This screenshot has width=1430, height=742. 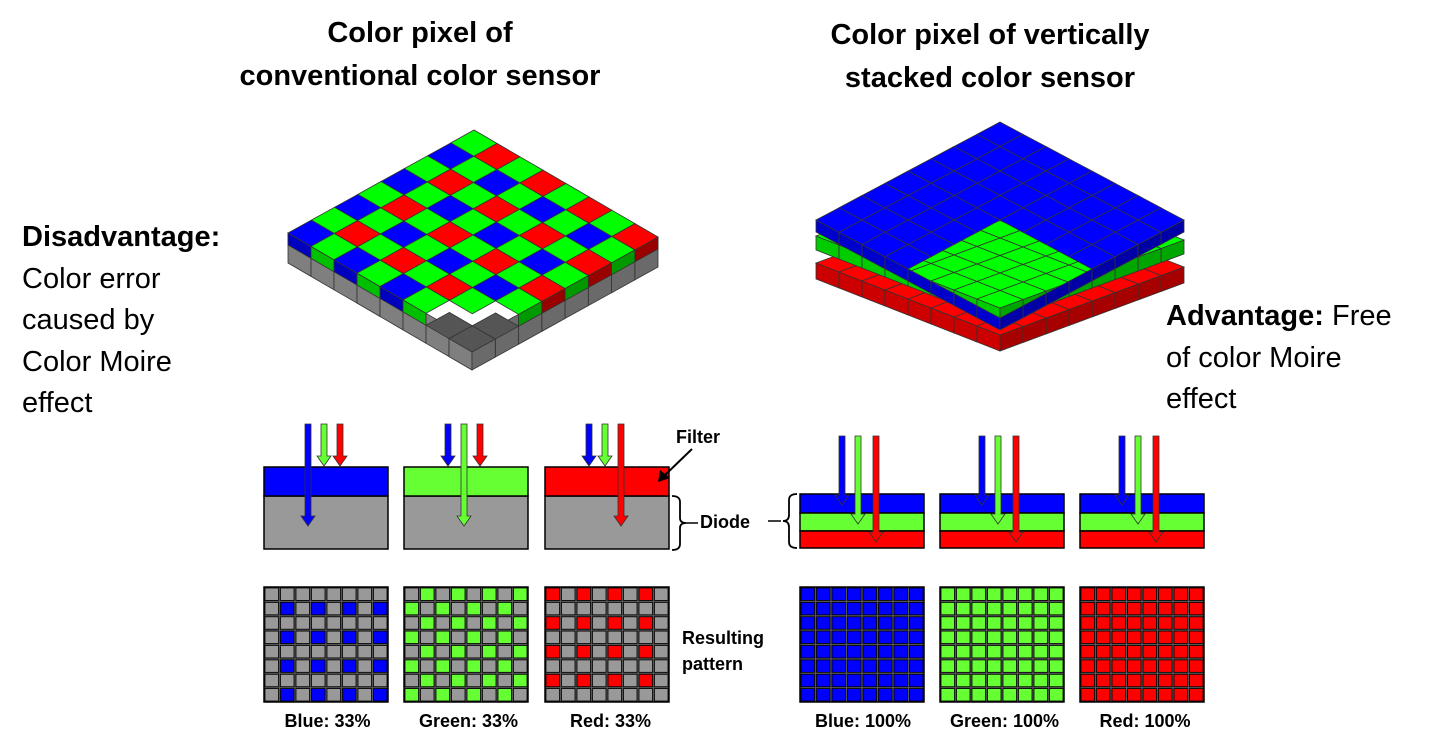 I want to click on caption-blue-100: Blue: 100%, so click(x=863, y=721).